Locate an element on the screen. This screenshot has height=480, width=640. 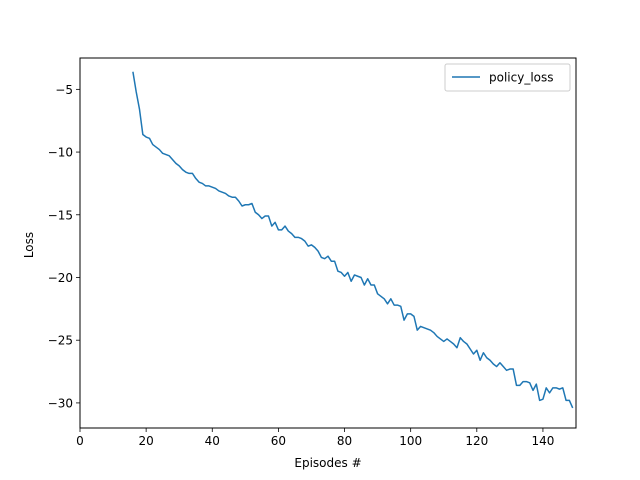
y-tick-label: −30 is located at coordinates (60, 403).